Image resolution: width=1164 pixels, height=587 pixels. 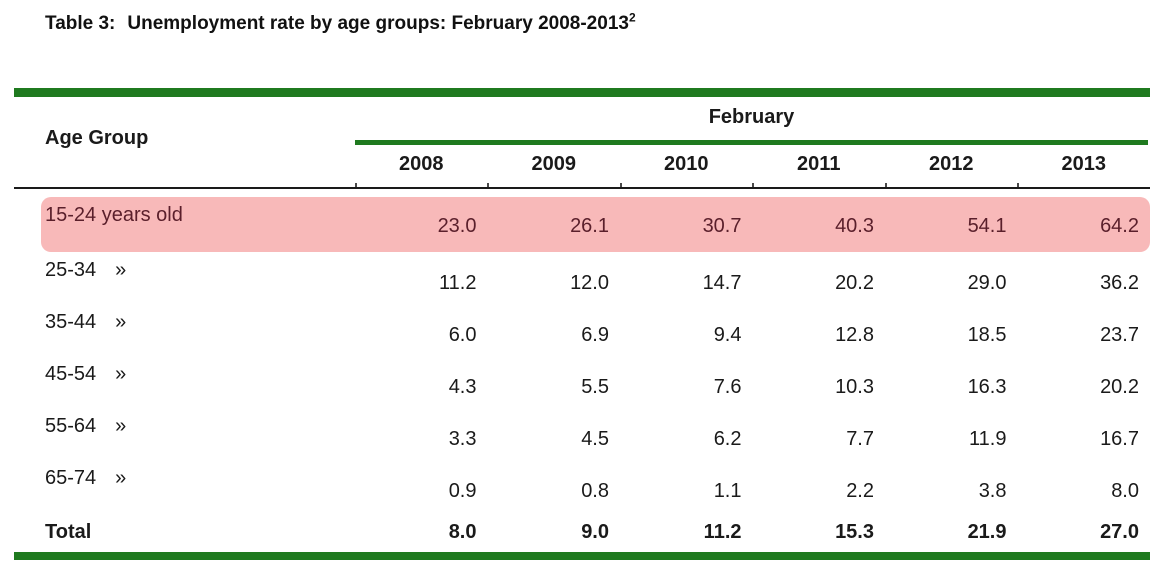 I want to click on year-header: 2013, so click(x=1084, y=164).